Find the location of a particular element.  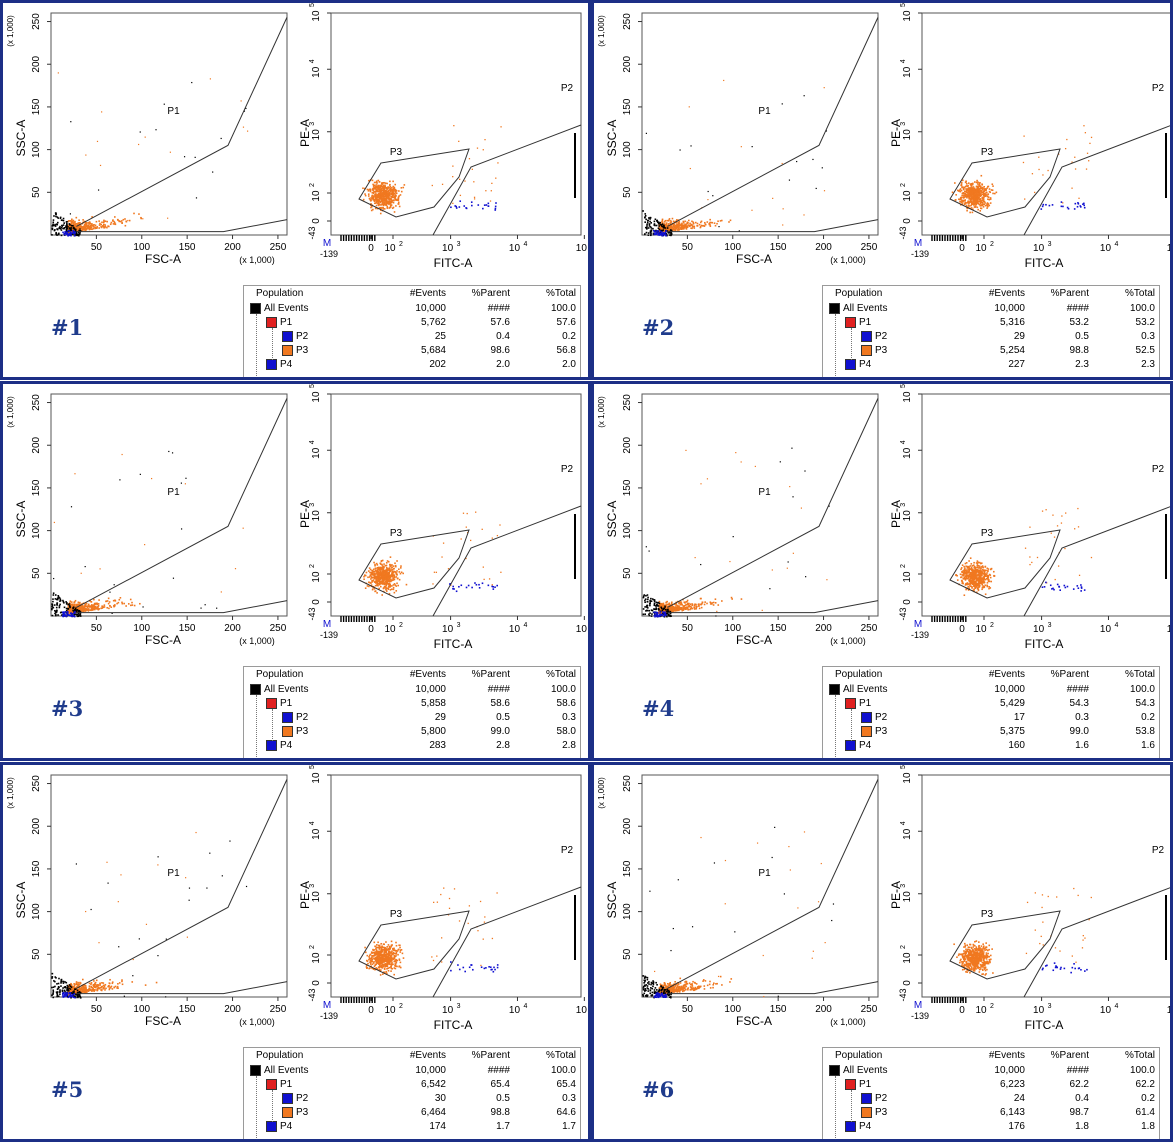

population-color-swatch is located at coordinates (287, 717).